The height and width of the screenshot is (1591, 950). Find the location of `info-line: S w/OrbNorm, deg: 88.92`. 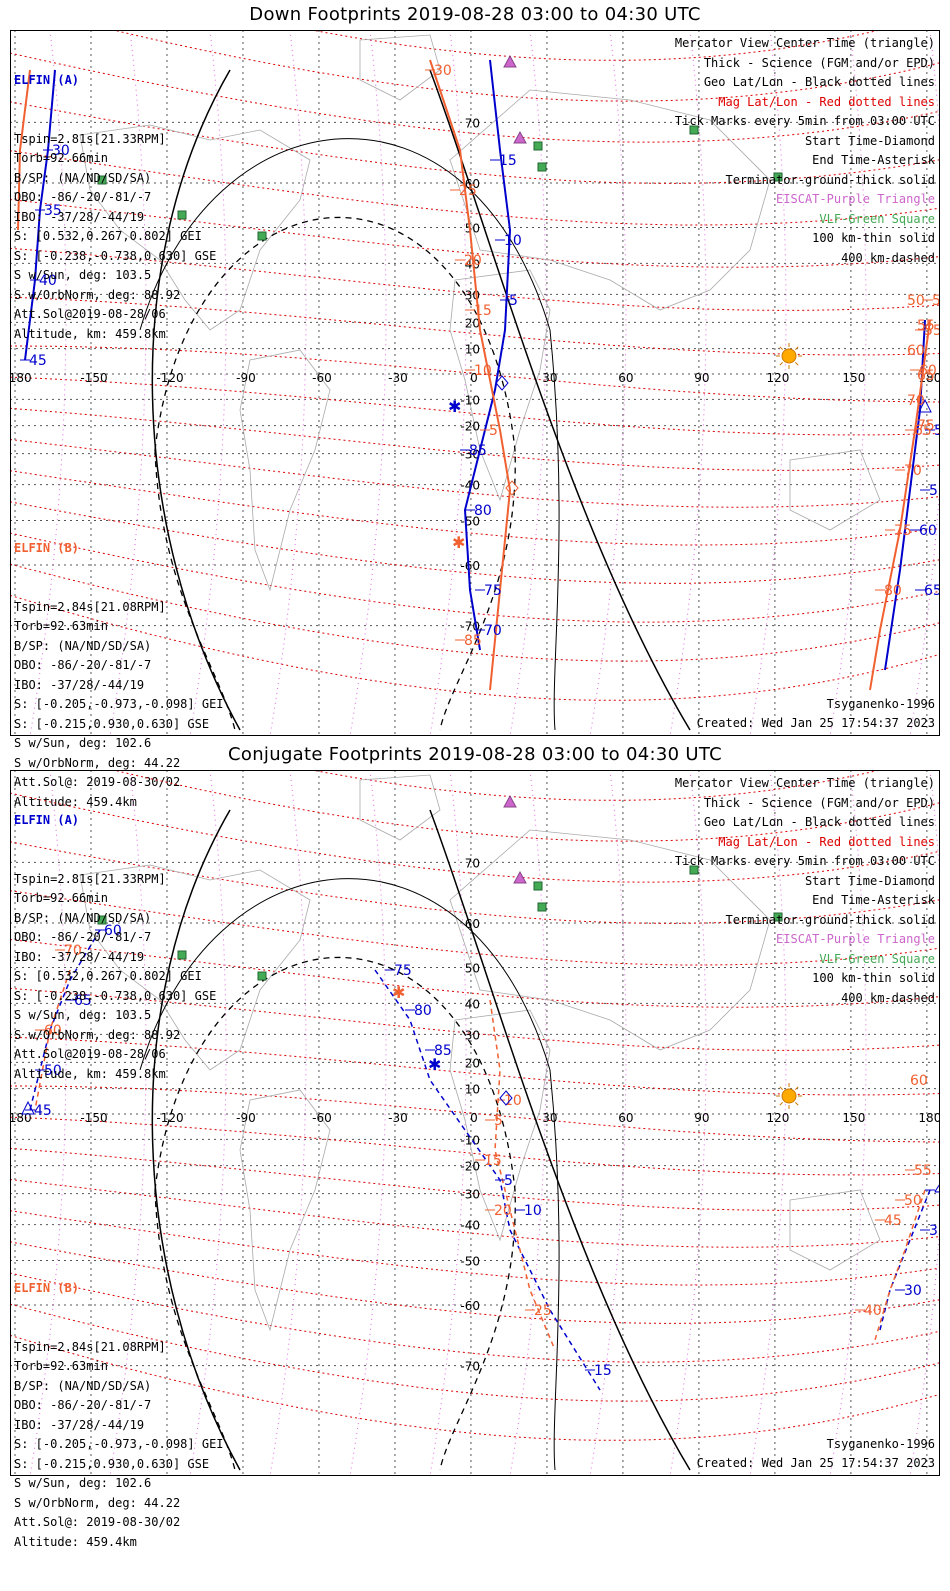

info-line: S w/OrbNorm, deg: 88.92 is located at coordinates (97, 1034).